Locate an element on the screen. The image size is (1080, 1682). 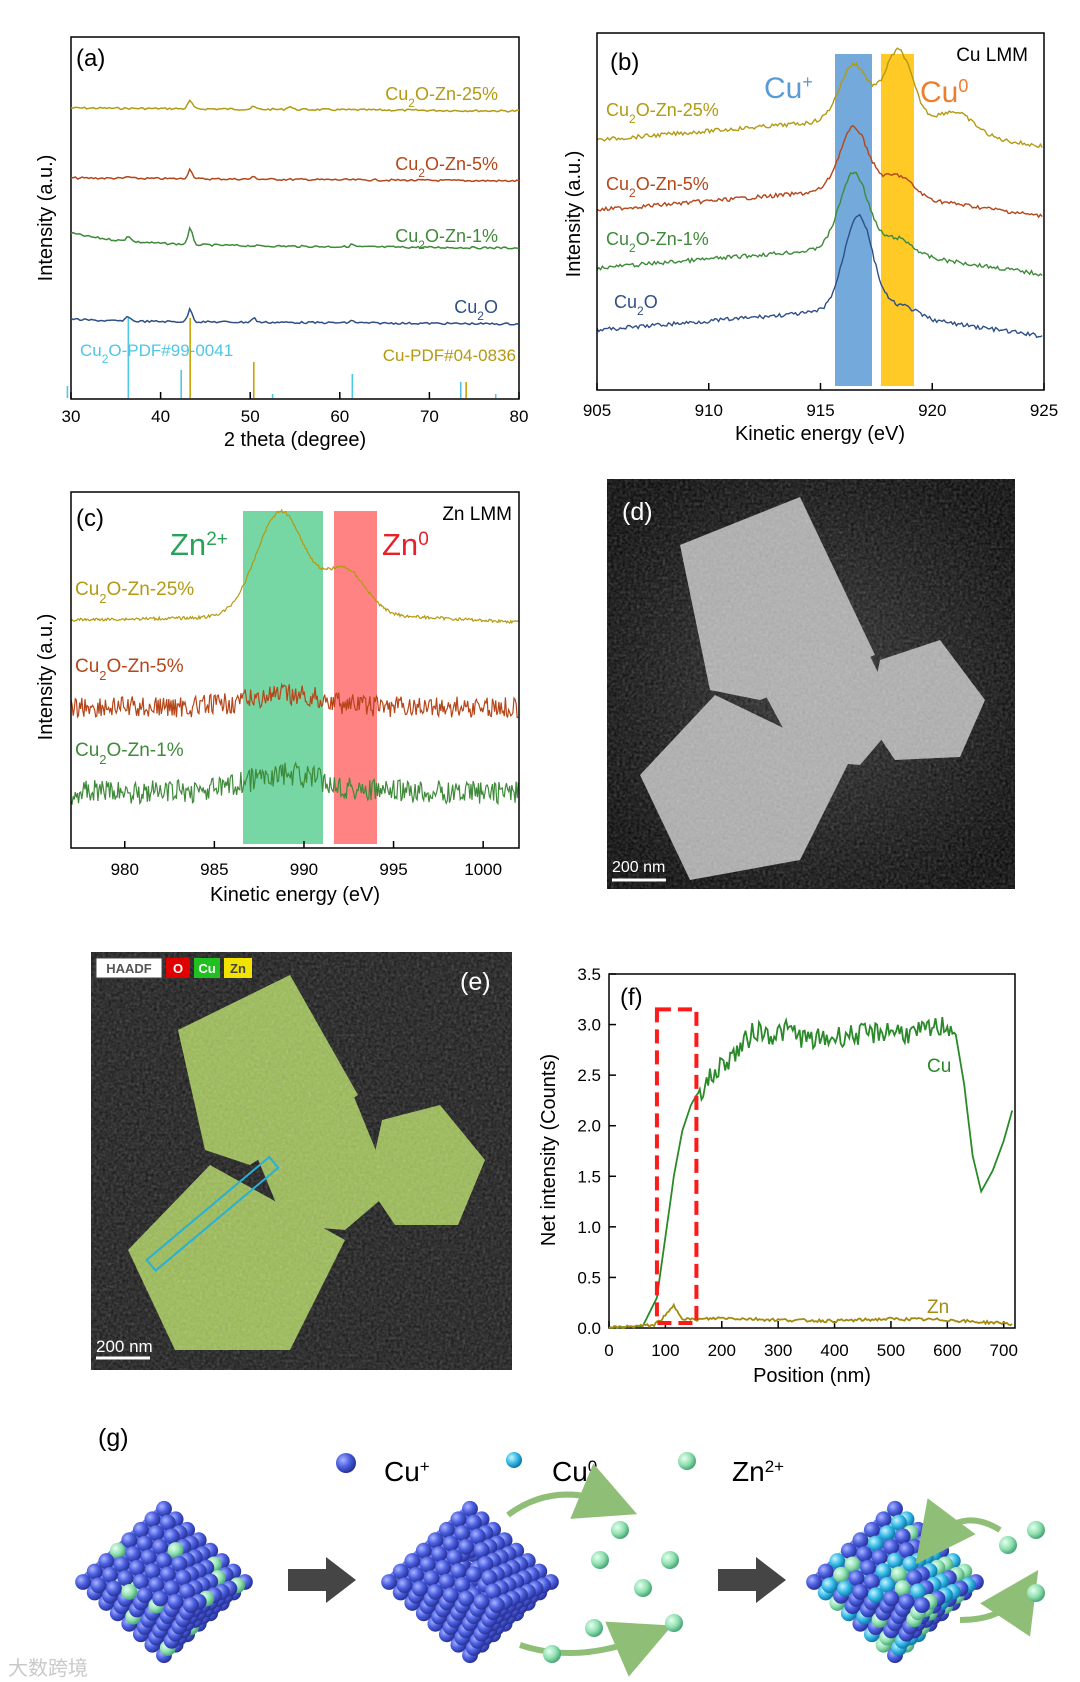
panel-f-y-tick-label: 3.0 is located at coordinates (589, 1025).